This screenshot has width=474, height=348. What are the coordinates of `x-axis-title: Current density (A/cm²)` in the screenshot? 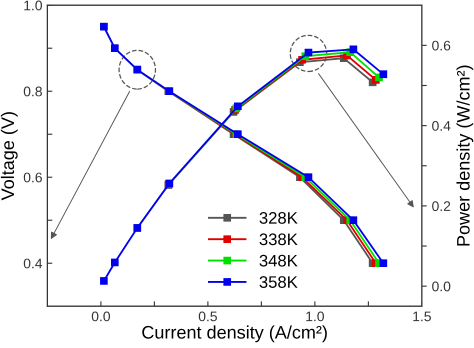 It's located at (234, 333).